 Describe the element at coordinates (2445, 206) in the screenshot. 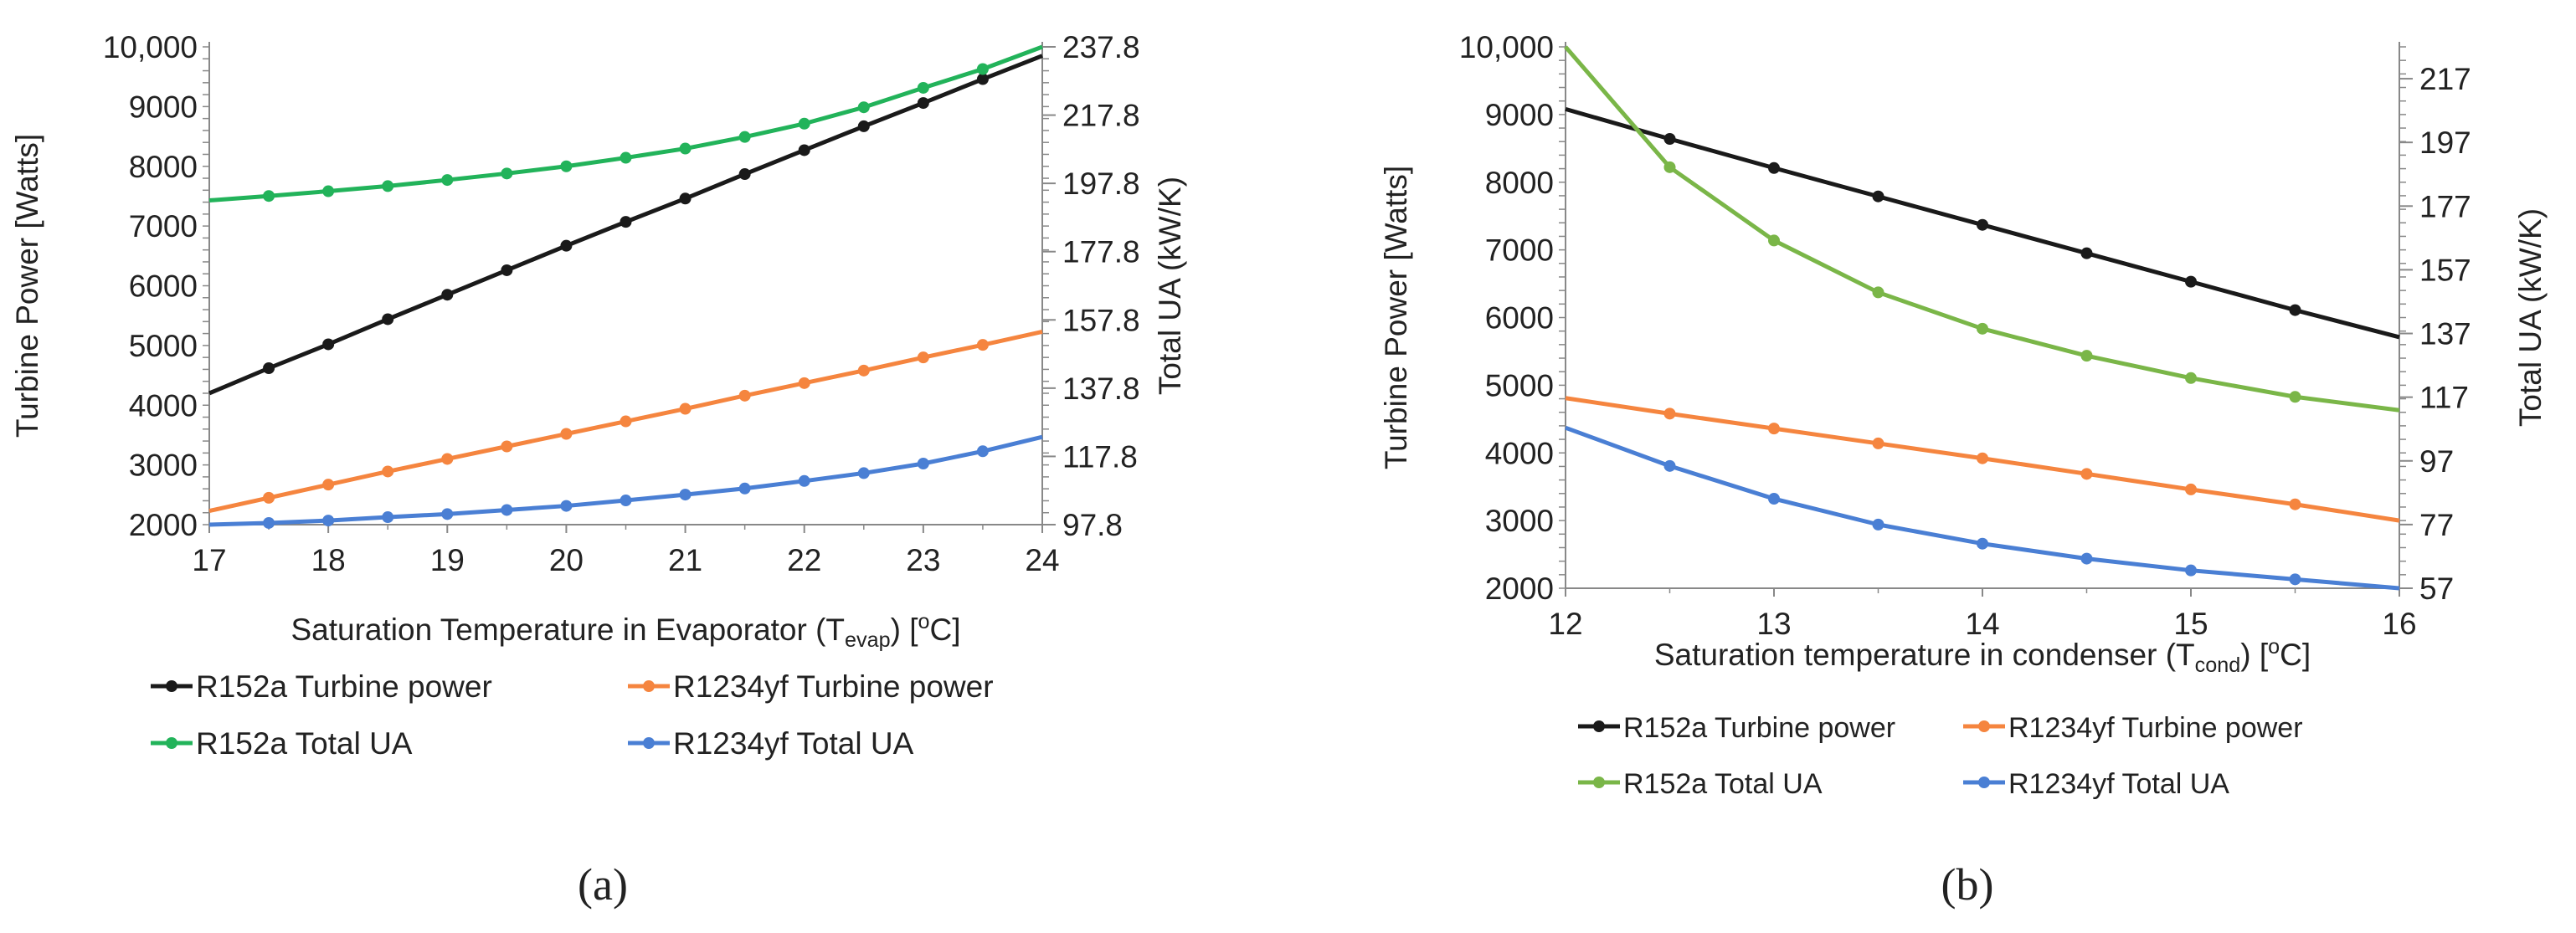

I see `y-right-tick-label: 177` at that location.